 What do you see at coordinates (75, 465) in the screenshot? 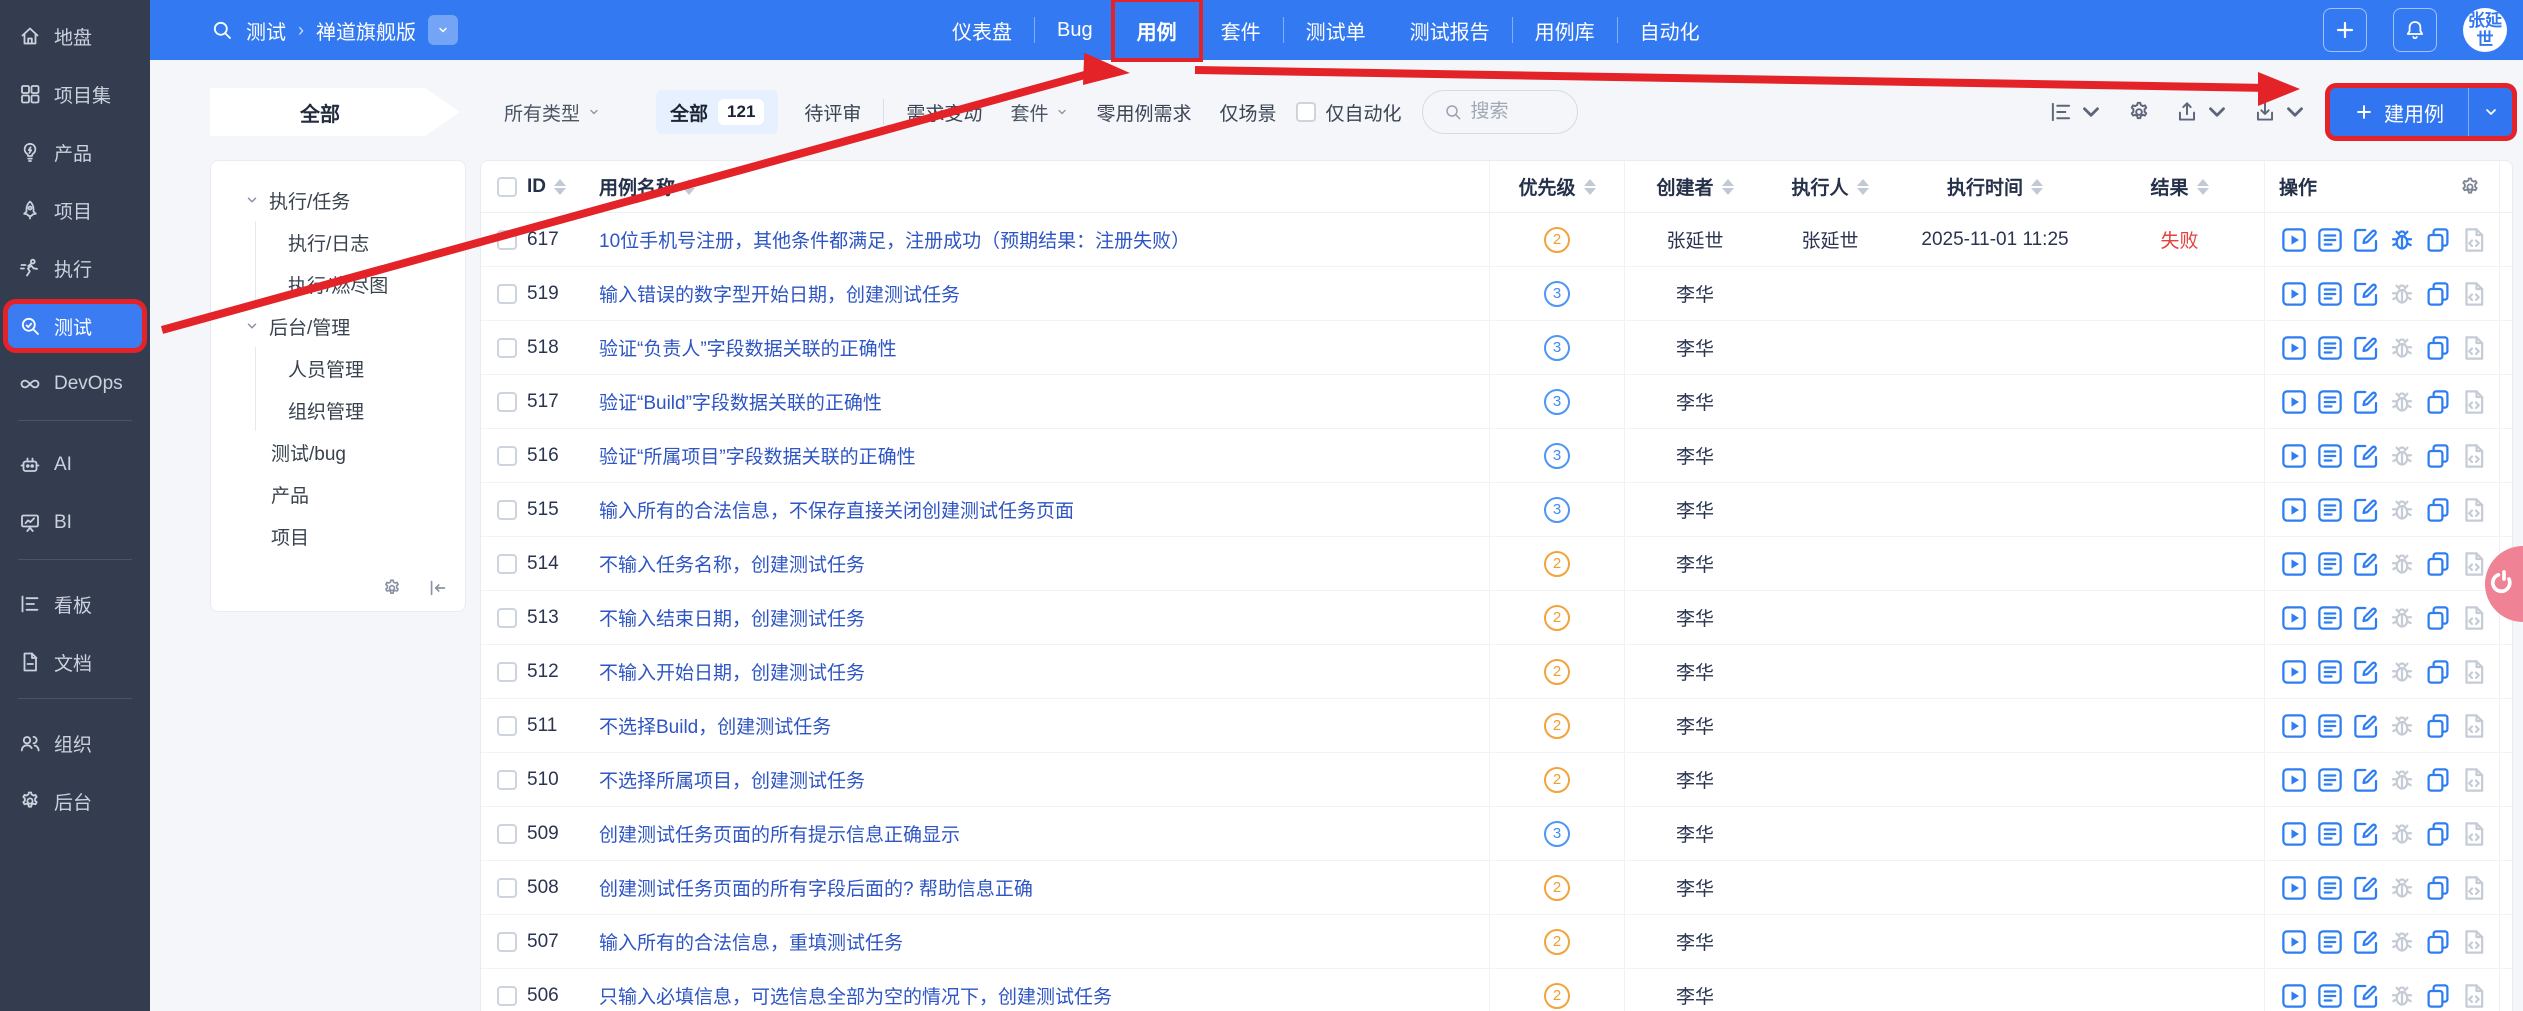
I see `sidebar-item-ai: AI` at bounding box center [75, 465].